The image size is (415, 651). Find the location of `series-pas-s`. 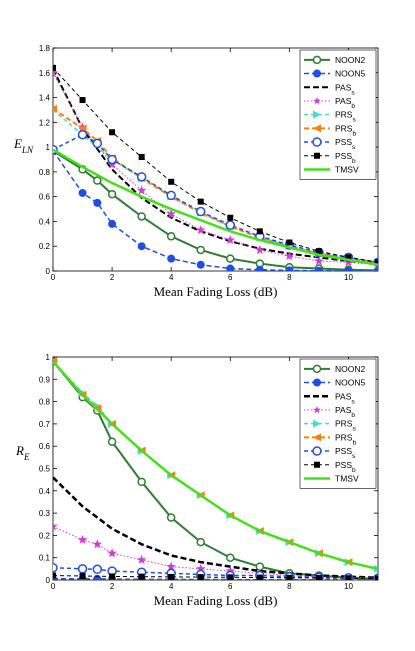

series-pas-s is located at coordinates (215, 528).